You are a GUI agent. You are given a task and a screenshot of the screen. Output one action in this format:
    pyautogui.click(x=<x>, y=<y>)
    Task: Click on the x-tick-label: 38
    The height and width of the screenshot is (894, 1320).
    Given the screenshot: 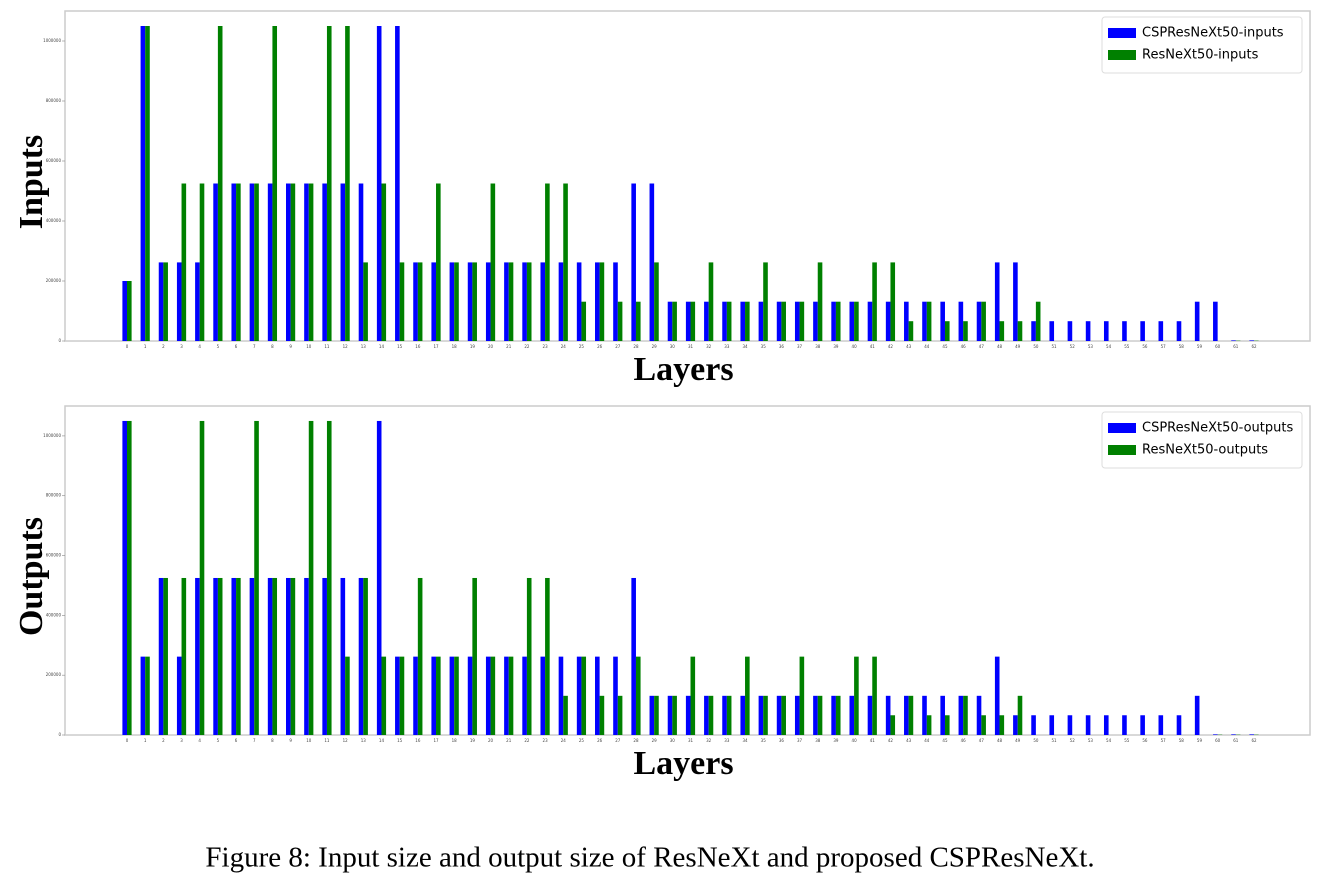 What is the action you would take?
    pyautogui.click(x=818, y=740)
    